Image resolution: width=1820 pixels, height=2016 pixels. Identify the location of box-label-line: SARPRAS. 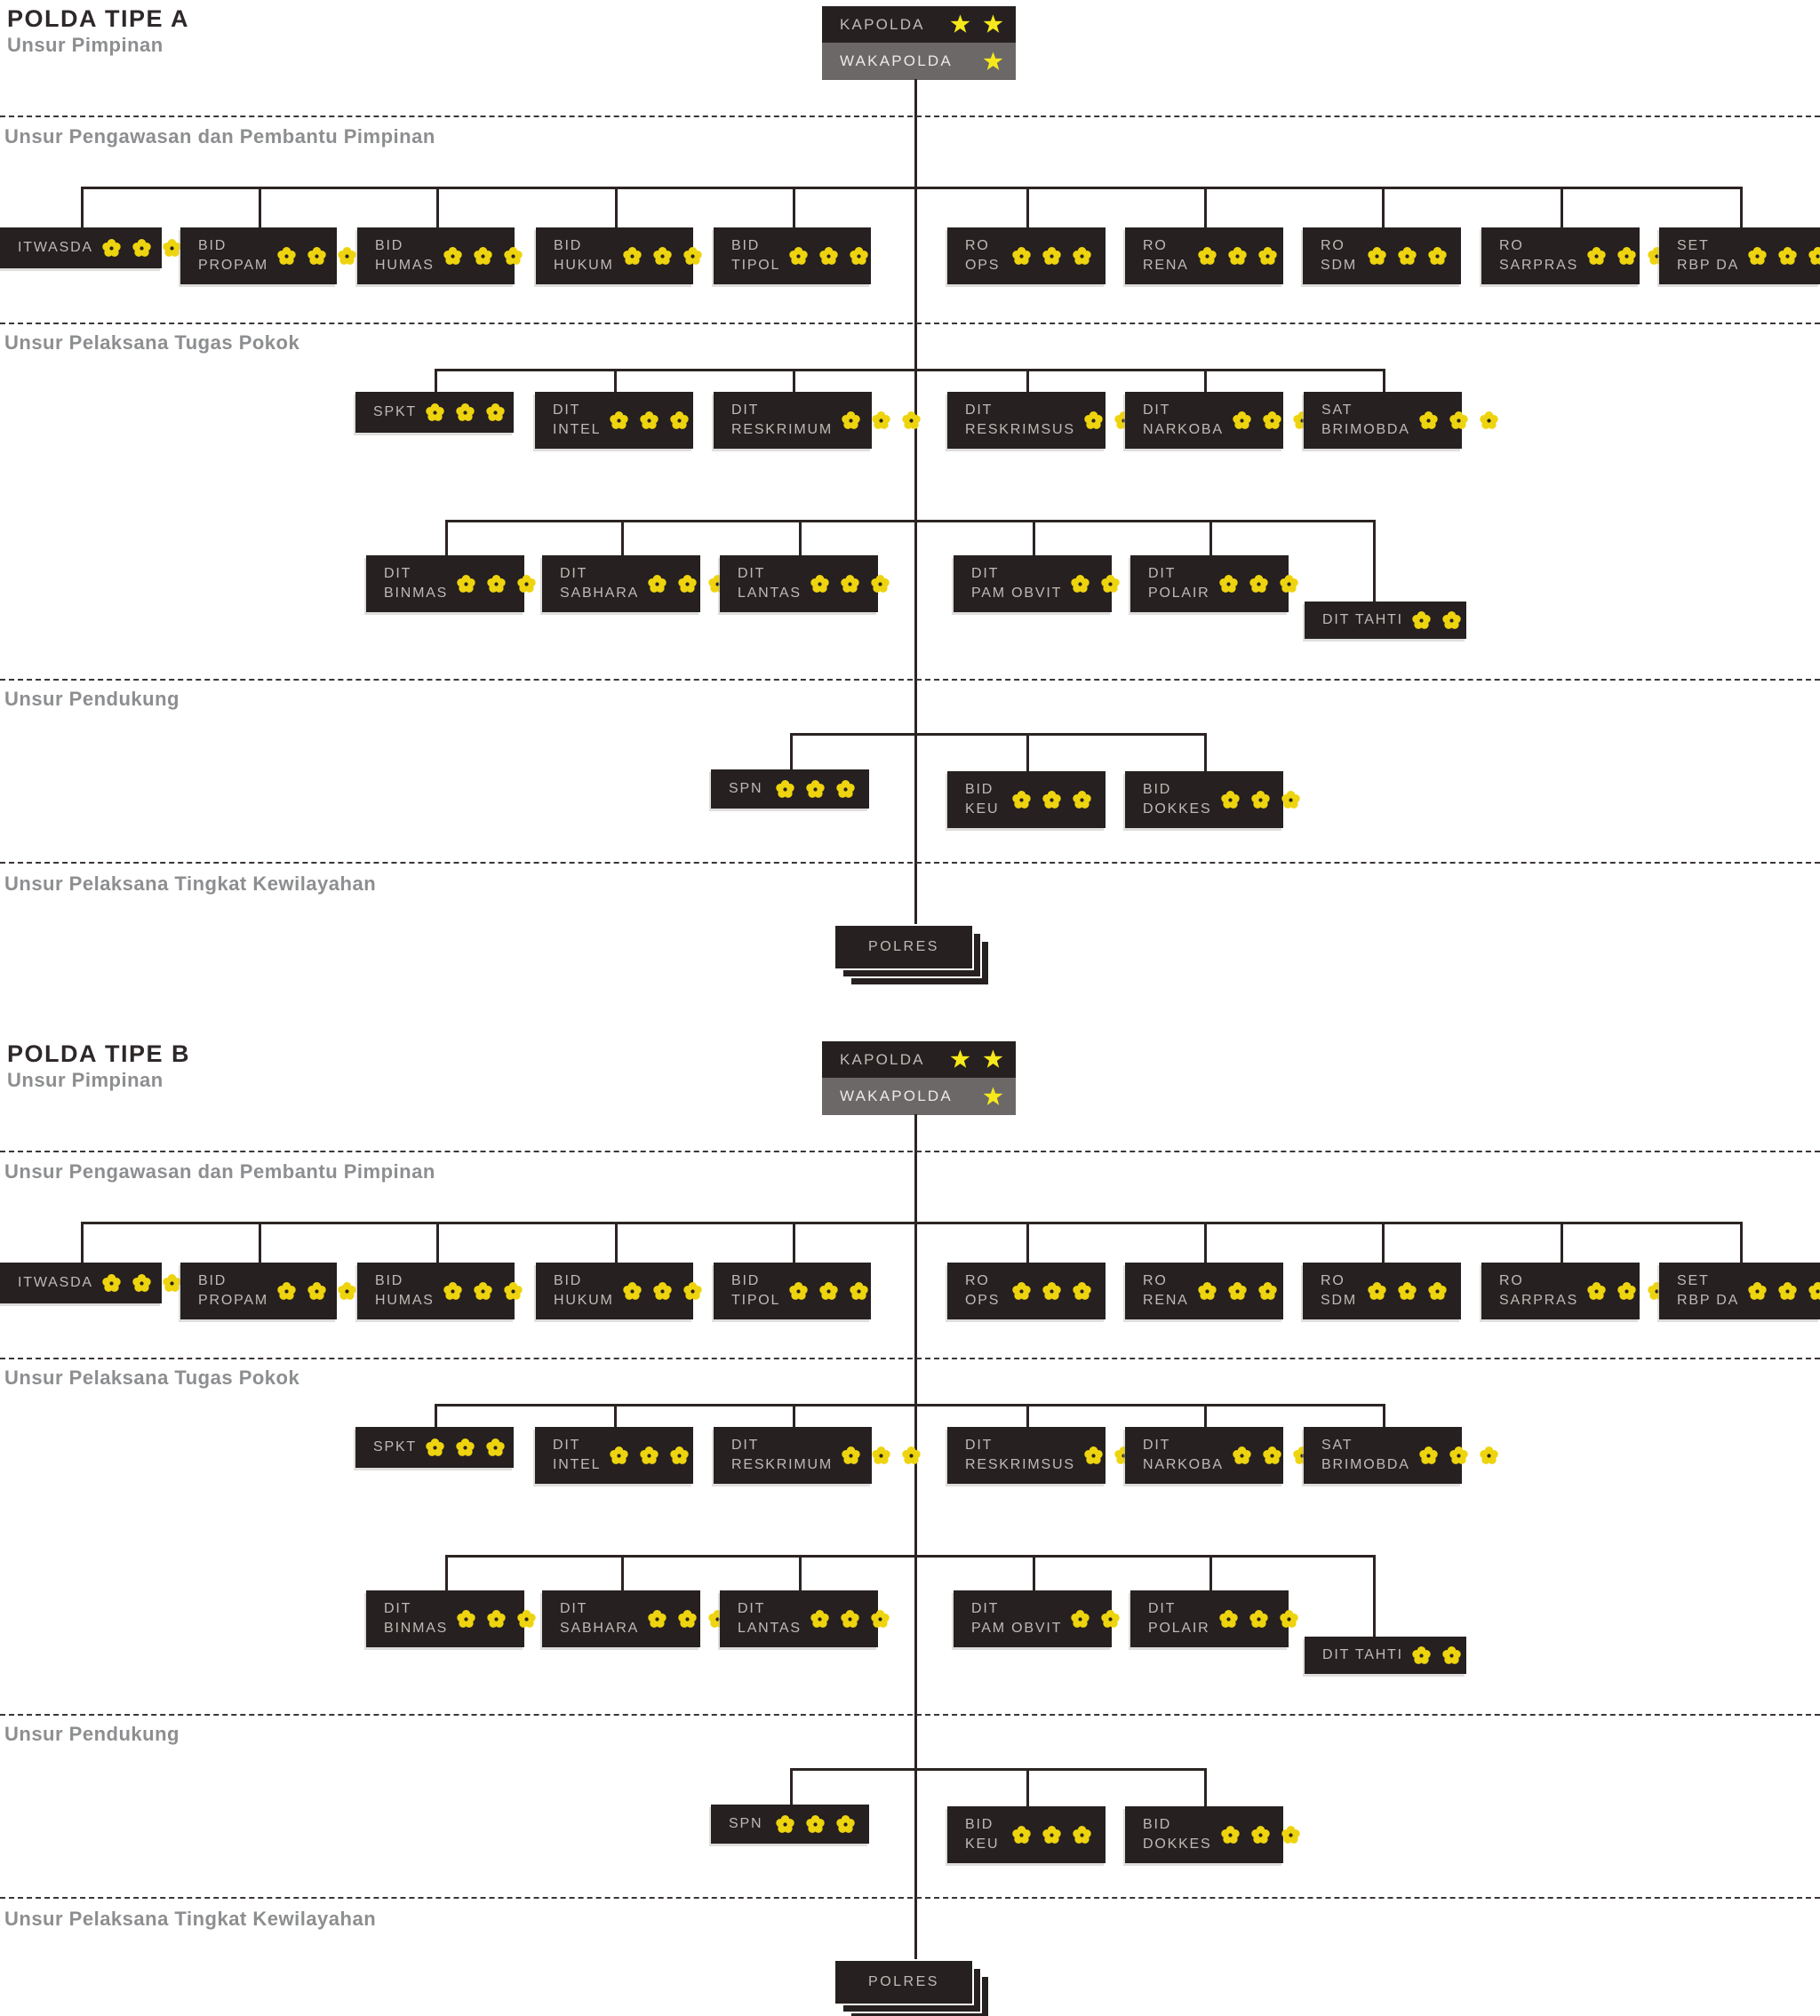
(1539, 265).